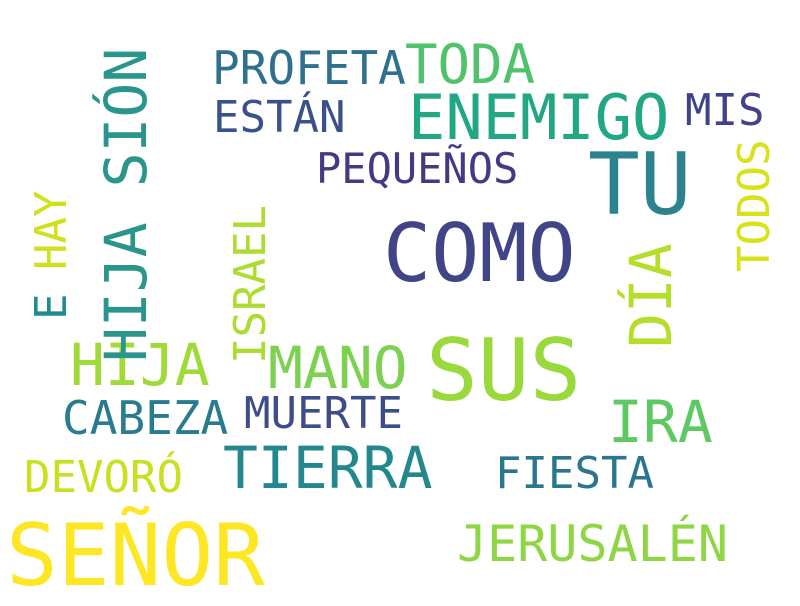 This screenshot has height=606, width=800. What do you see at coordinates (470, 64) in the screenshot?
I see `word-toda: TODA` at bounding box center [470, 64].